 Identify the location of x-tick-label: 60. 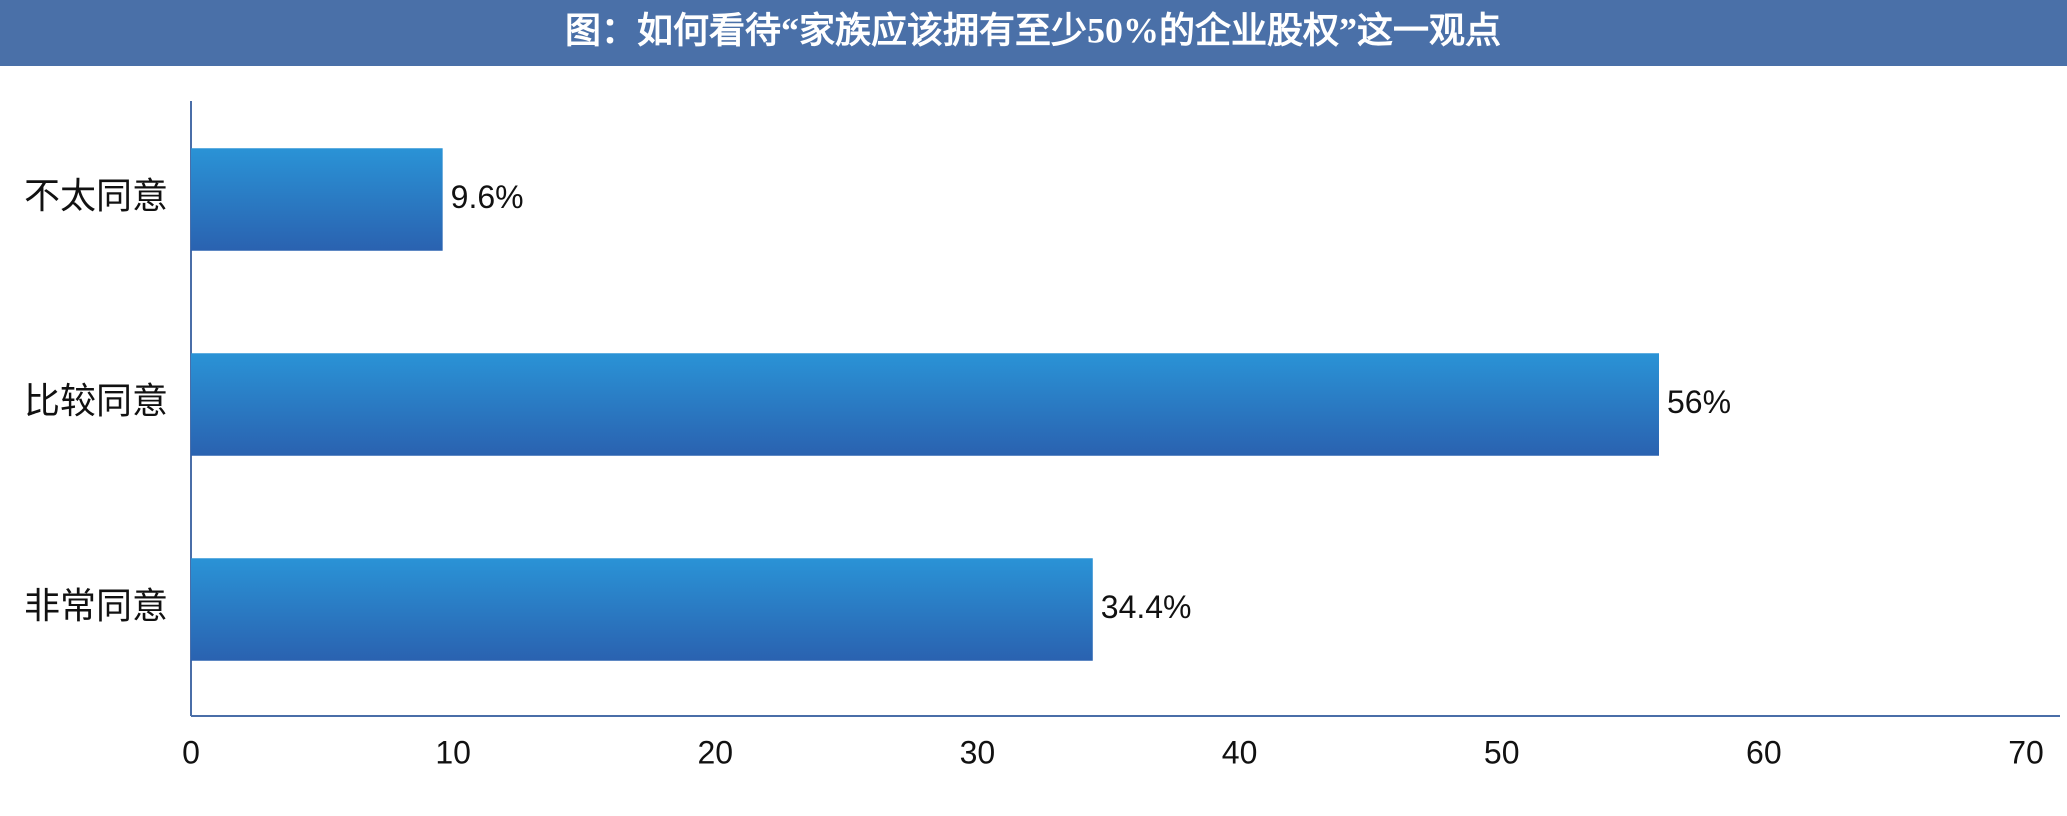
(1764, 752).